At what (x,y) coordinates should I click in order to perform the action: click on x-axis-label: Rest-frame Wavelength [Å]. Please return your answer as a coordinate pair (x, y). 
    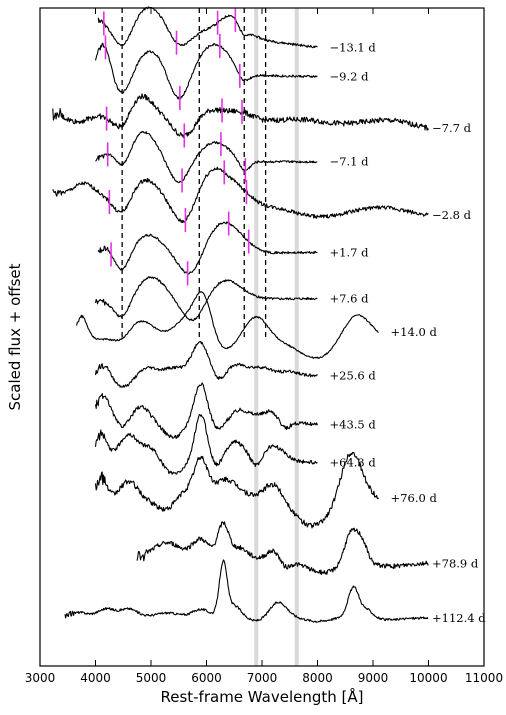
    Looking at the image, I should click on (261, 696).